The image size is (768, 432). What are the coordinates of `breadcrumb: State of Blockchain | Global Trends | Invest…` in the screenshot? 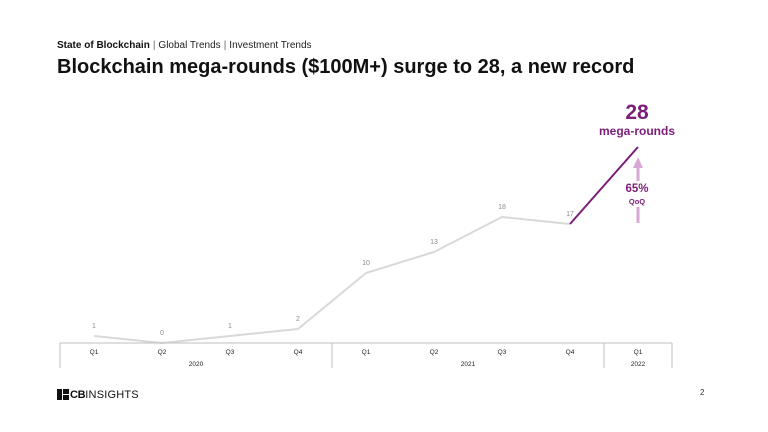 It's located at (184, 45).